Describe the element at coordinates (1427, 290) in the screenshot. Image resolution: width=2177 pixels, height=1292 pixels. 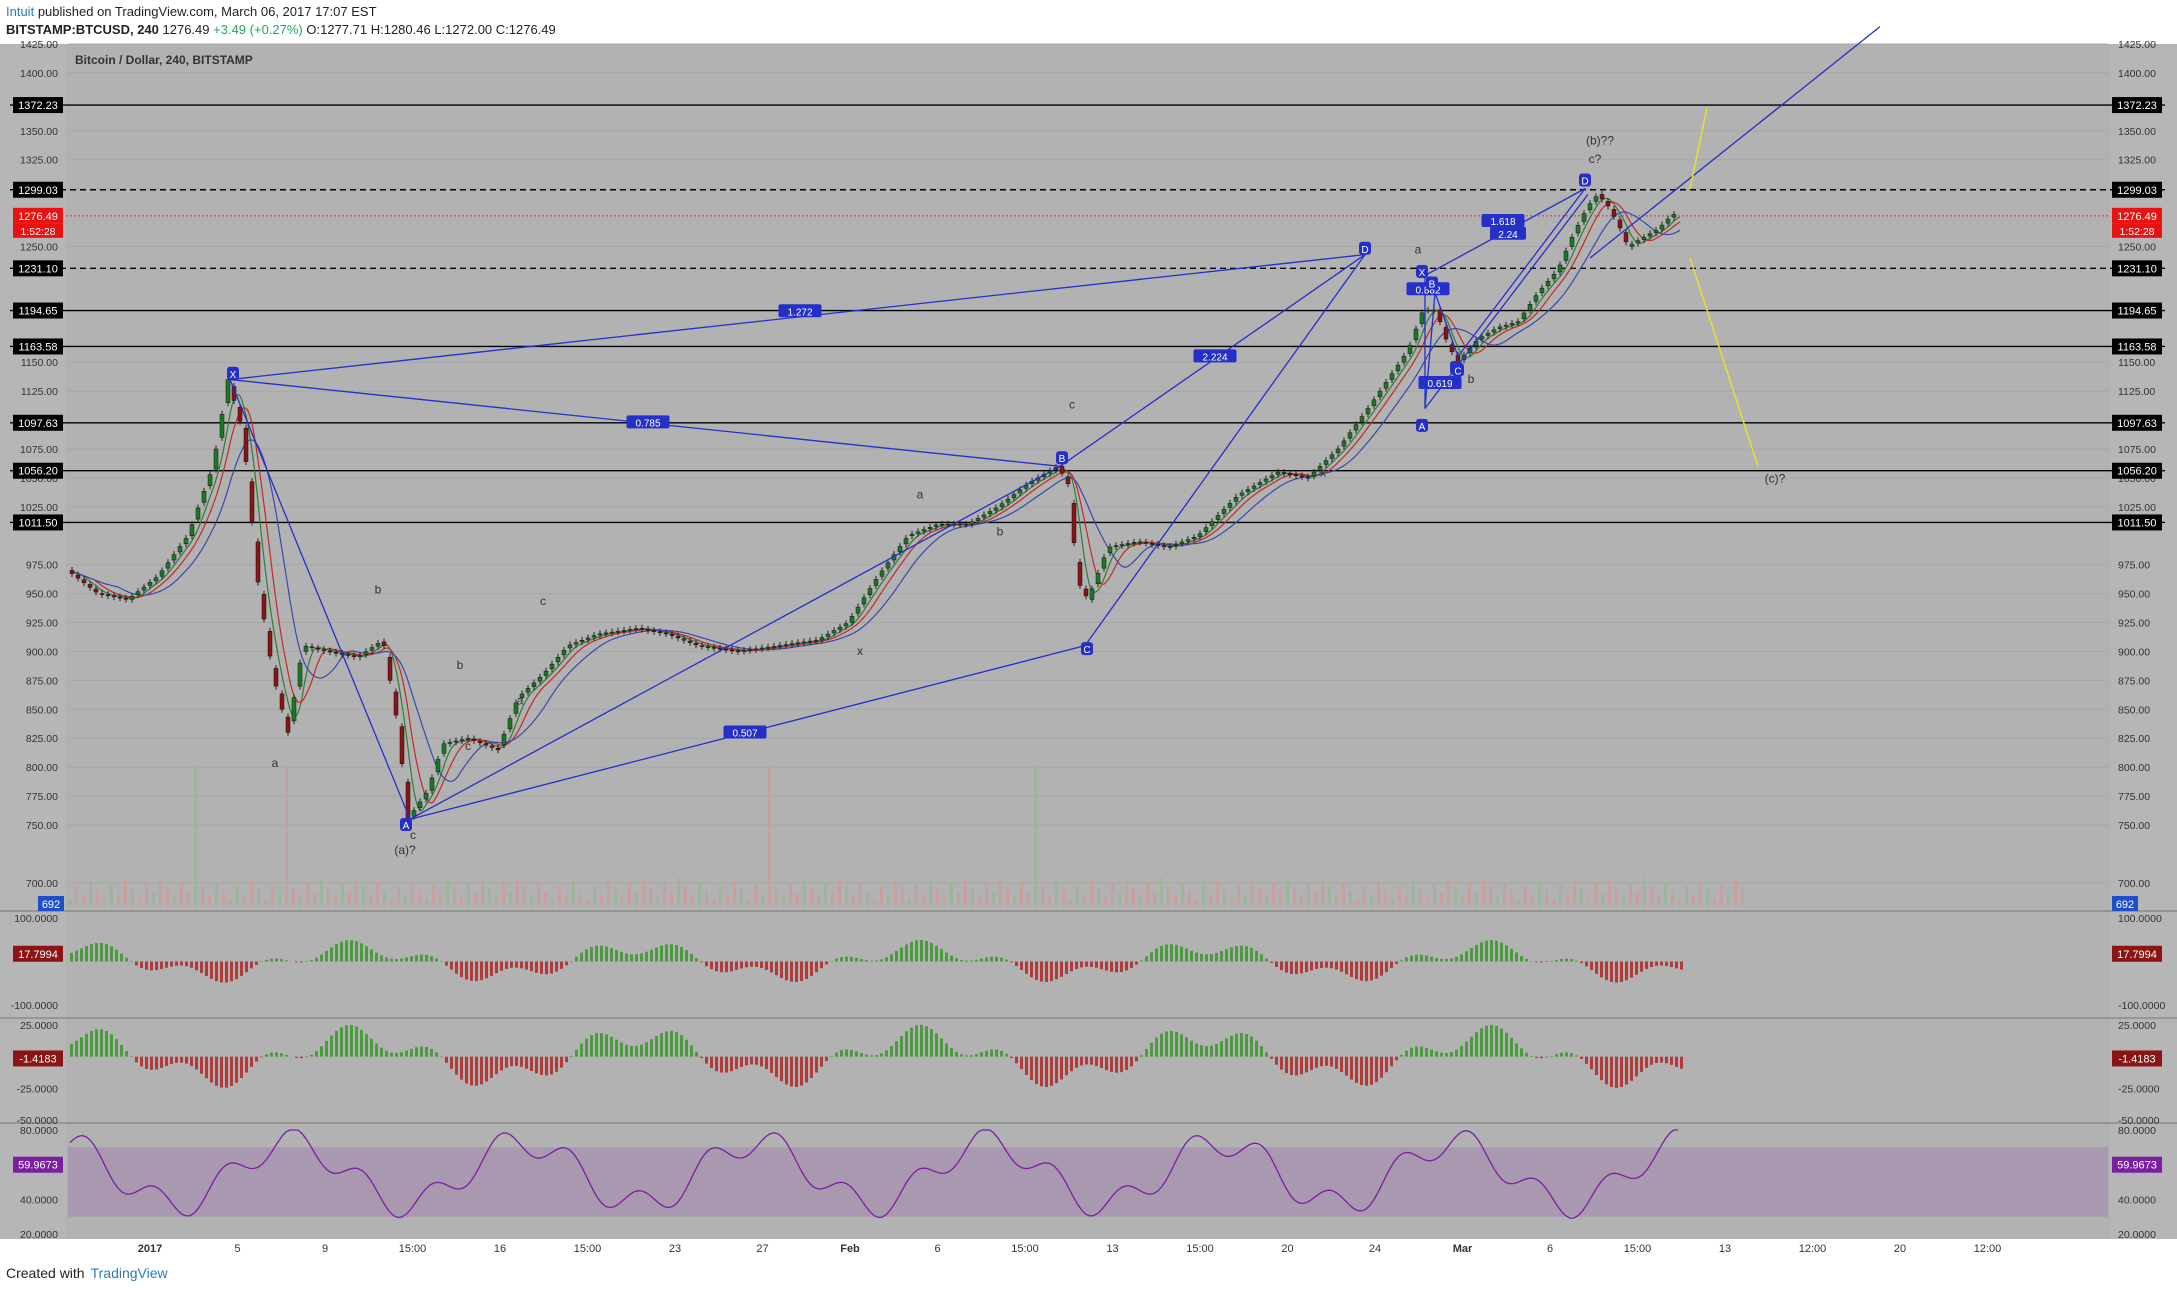
I see `ratio-label: 0.882` at that location.